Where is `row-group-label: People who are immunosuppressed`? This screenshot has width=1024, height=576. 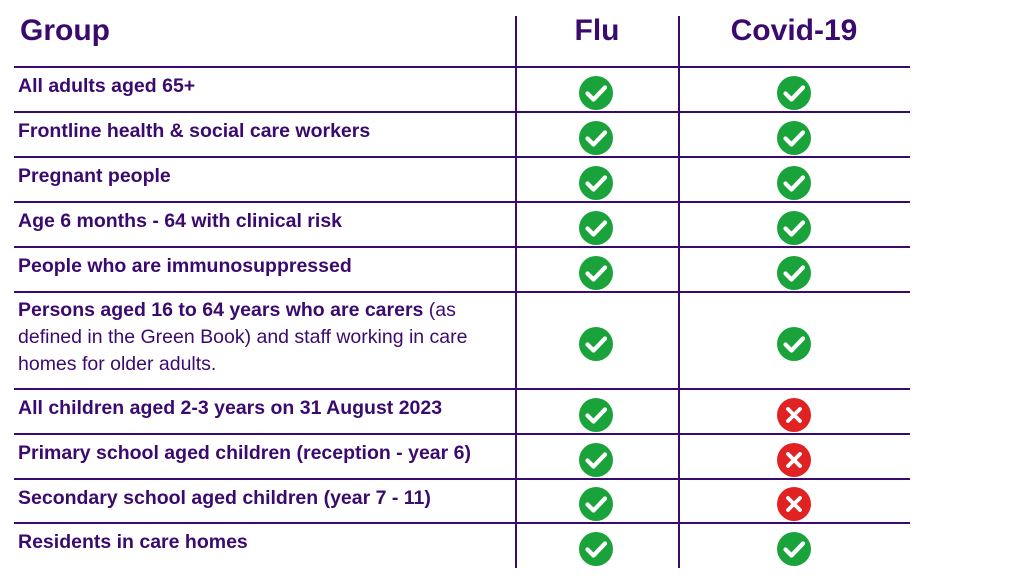
row-group-label: People who are immunosuppressed is located at coordinates (263, 266).